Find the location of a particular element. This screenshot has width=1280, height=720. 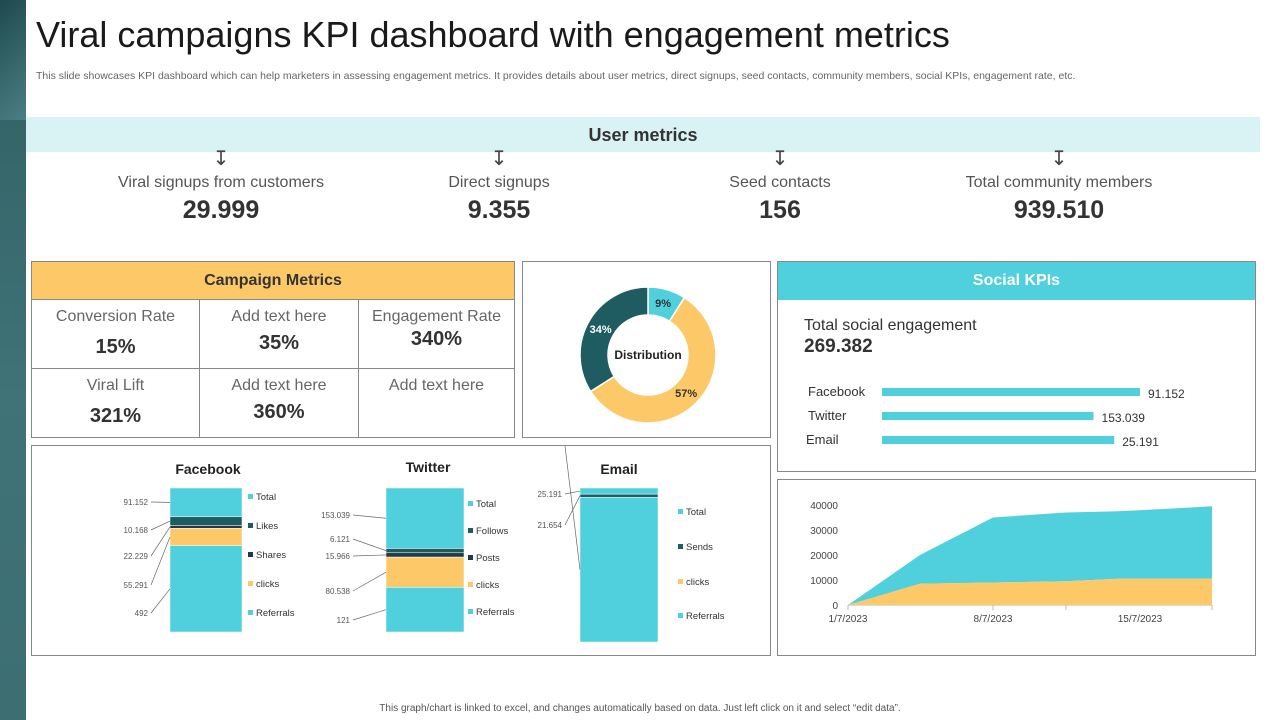

social-bar-label: Email is located at coordinates (822, 439).